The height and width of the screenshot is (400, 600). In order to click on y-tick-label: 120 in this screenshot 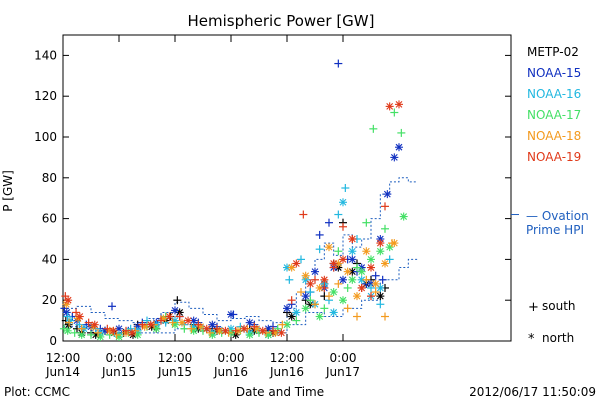, I will do `click(45, 96)`.